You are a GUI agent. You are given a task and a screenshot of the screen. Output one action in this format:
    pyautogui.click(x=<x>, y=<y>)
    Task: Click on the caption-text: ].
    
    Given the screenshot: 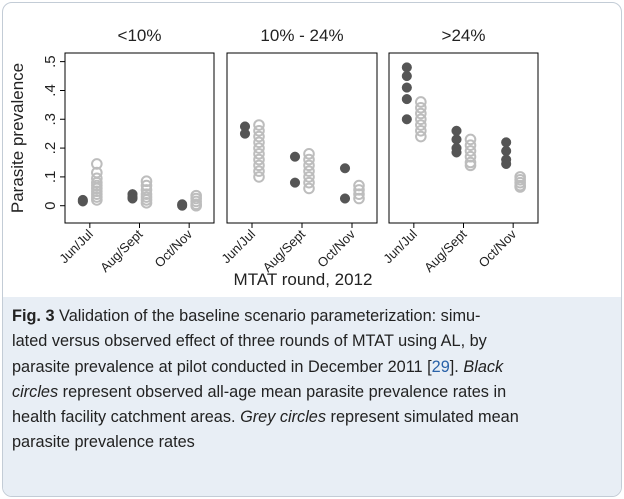 What is the action you would take?
    pyautogui.click(x=456, y=366)
    